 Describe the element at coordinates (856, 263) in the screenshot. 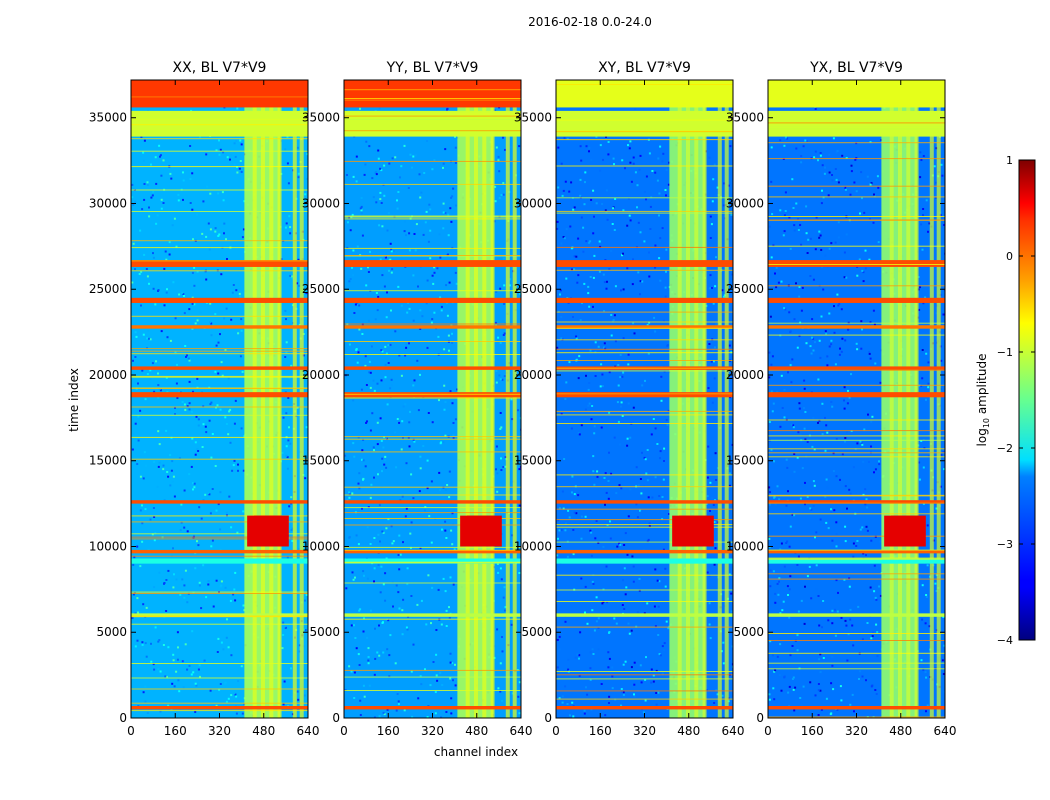

I see `heatmap-time-band` at that location.